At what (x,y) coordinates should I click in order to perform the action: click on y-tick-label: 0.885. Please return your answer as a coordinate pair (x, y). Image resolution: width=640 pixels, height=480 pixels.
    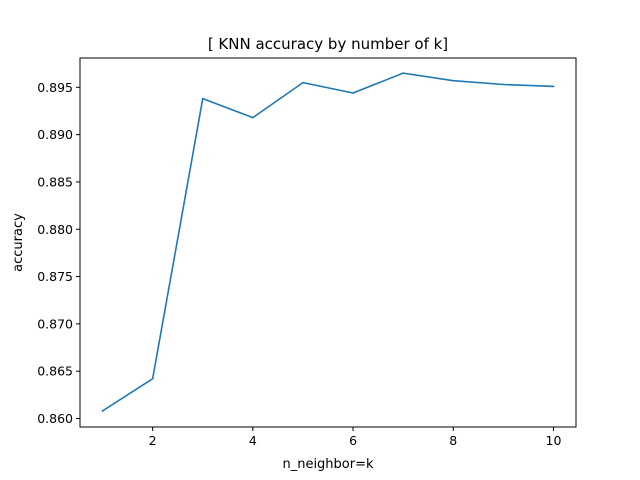
    Looking at the image, I should click on (55, 181).